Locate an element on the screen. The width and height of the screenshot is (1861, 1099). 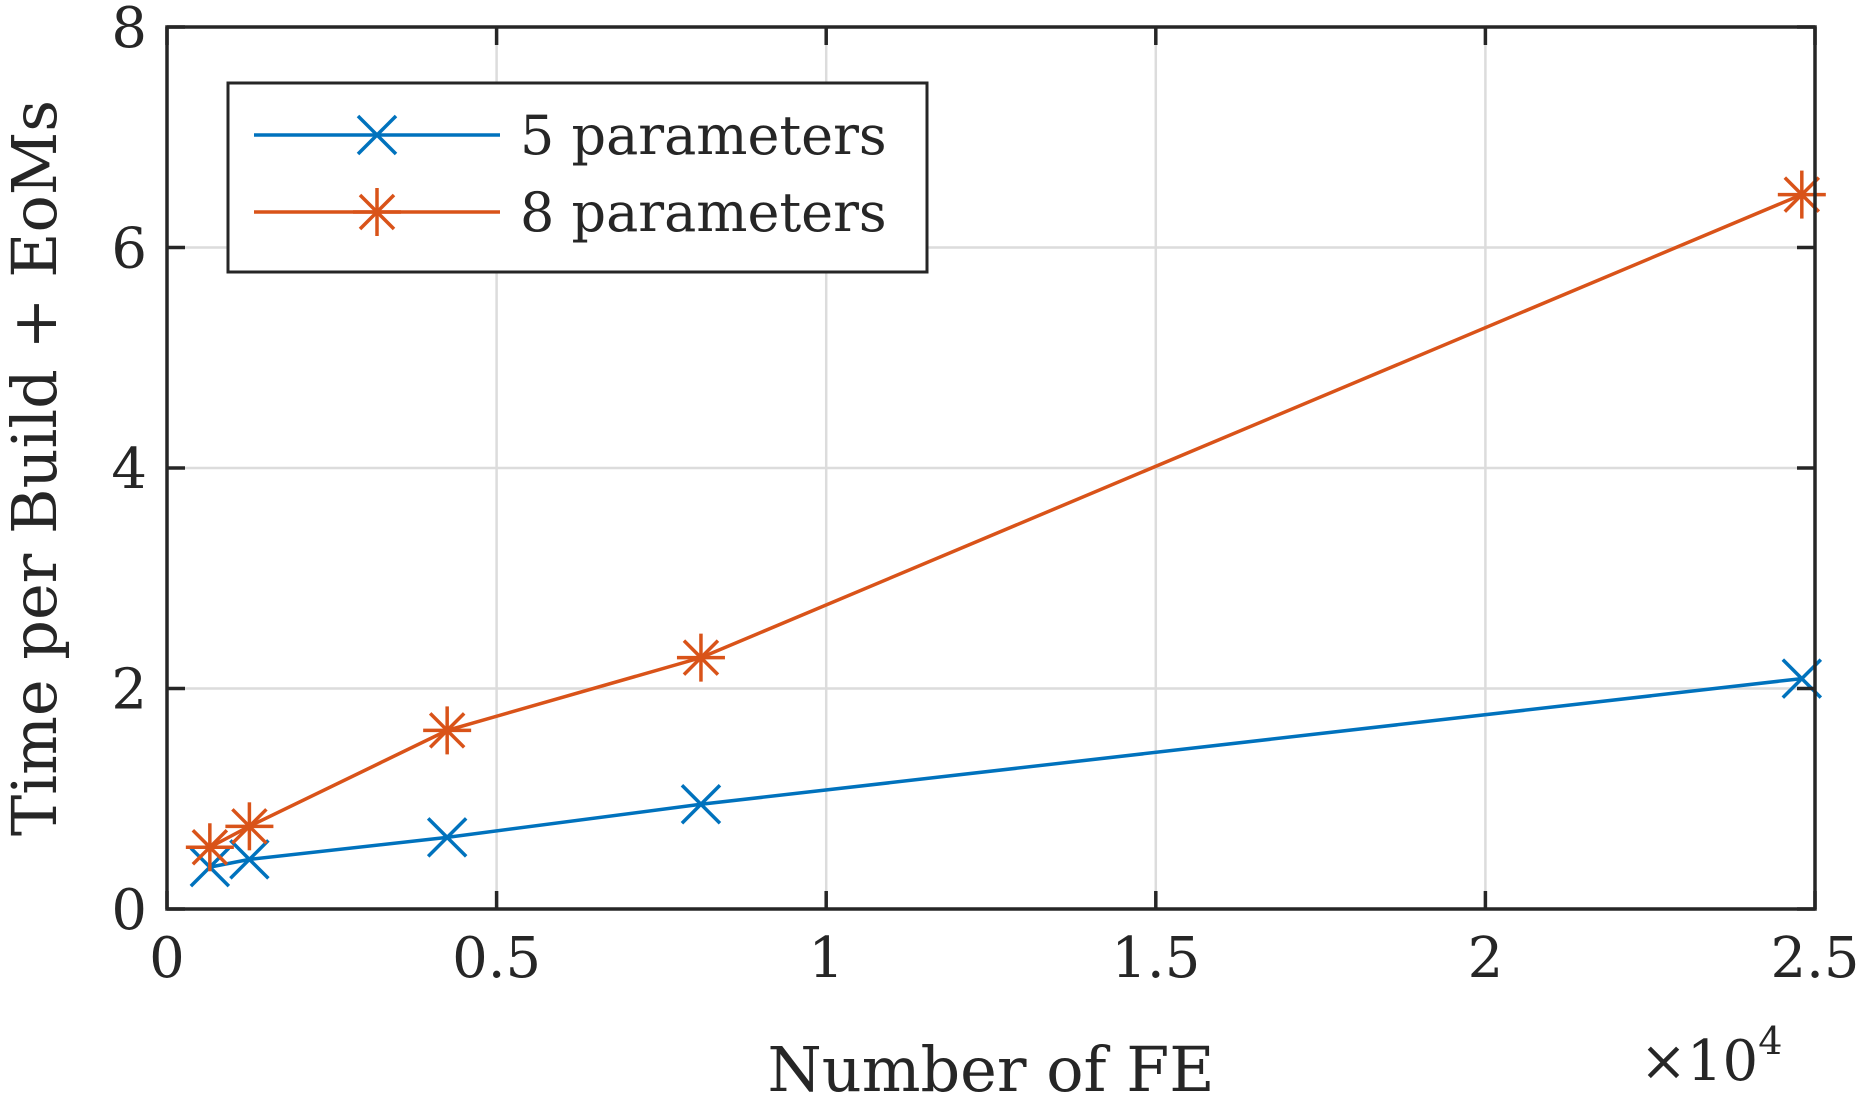
x-axis-multiplier: ×10⁴ is located at coordinates (1711, 1056).